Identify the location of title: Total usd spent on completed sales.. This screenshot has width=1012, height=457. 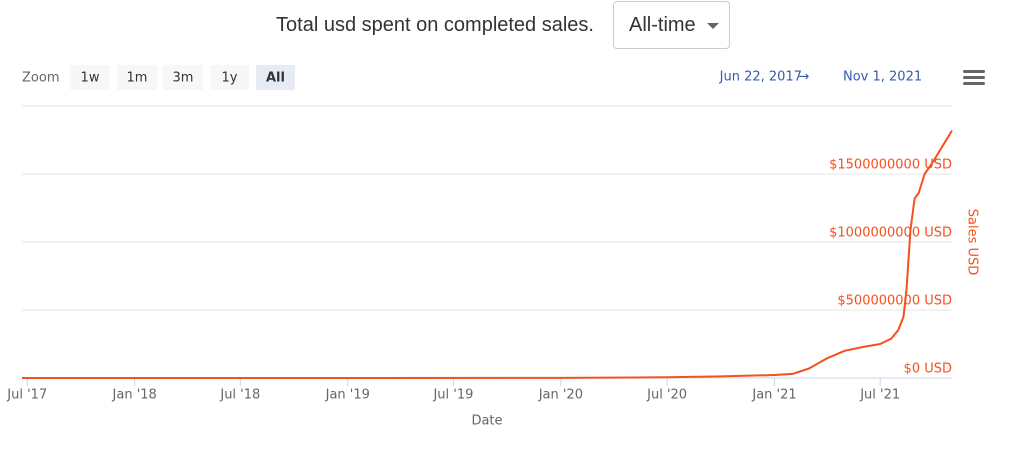
(435, 25).